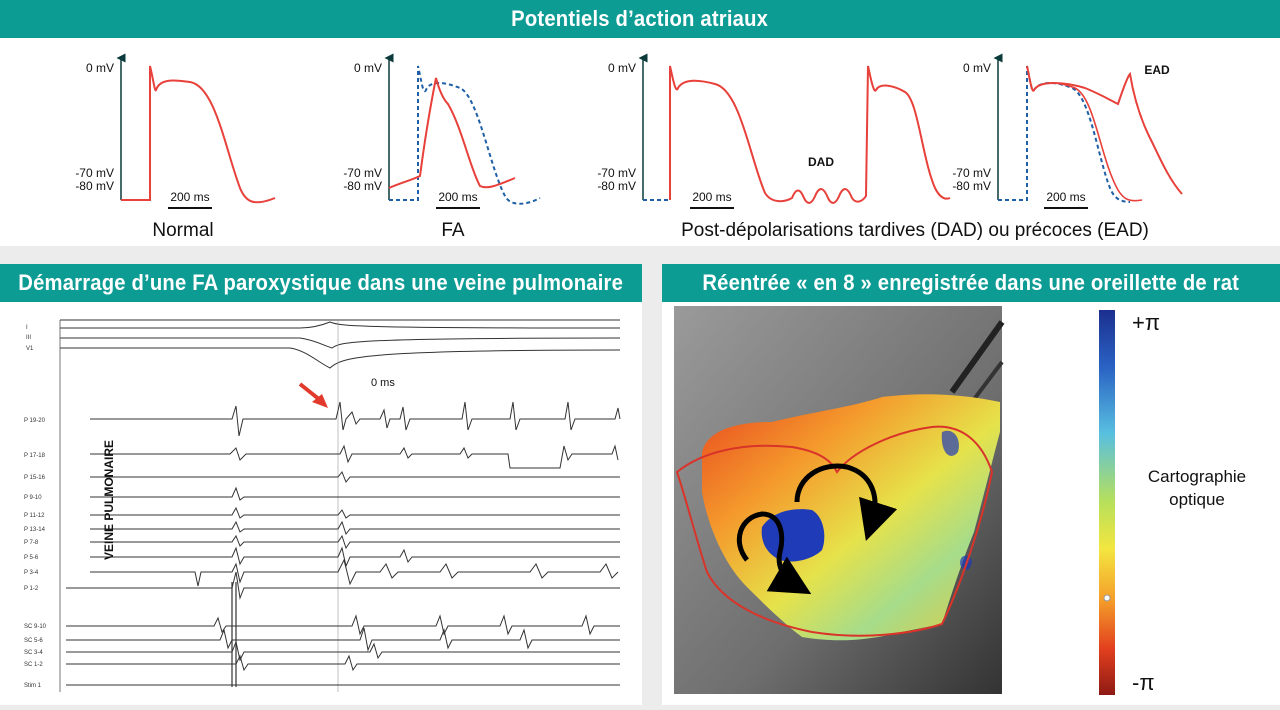 This screenshot has height=710, width=1280. What do you see at coordinates (31, 558) in the screenshot?
I see `lead-label: P 5-6` at bounding box center [31, 558].